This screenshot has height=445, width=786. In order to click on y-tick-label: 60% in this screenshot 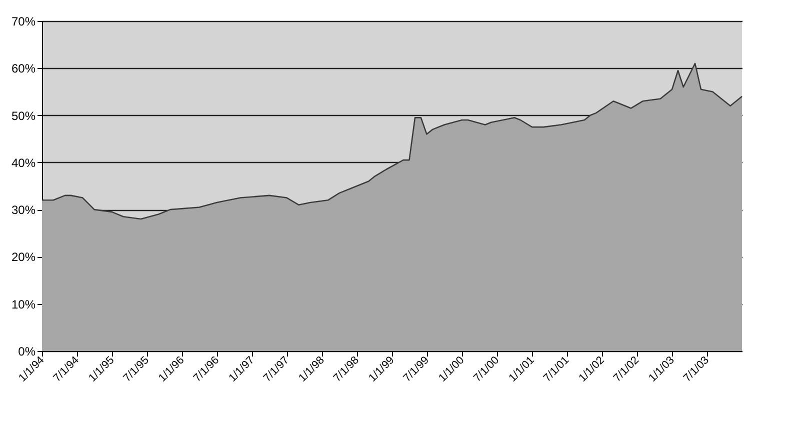, I will do `click(23, 69)`.